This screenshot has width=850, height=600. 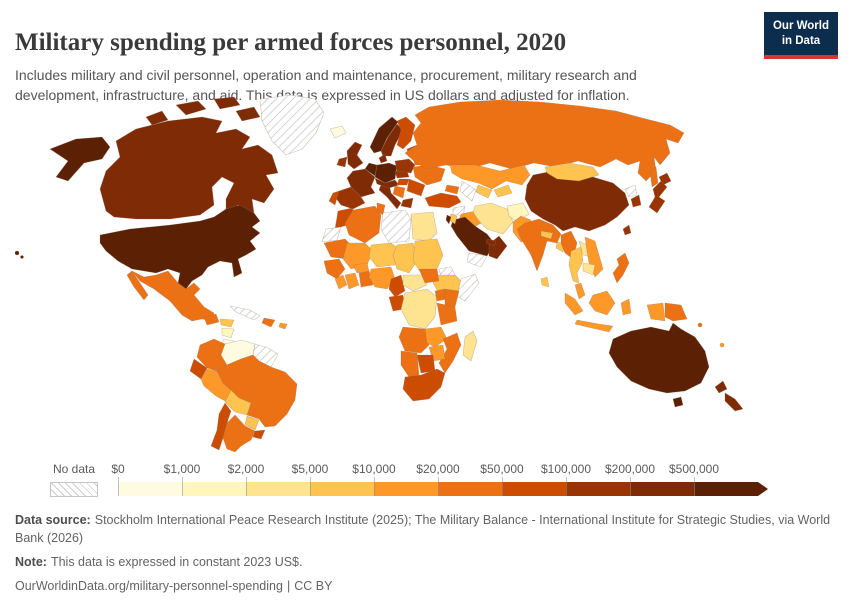 What do you see at coordinates (636, 201) in the screenshot?
I see `country-south-korea` at bounding box center [636, 201].